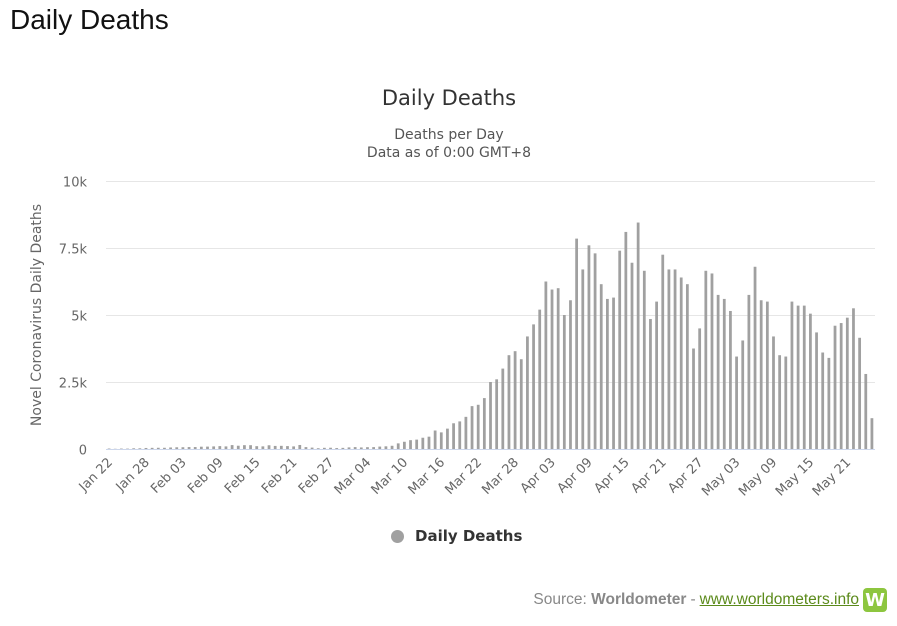 This screenshot has height=626, width=897. Describe the element at coordinates (779, 599) in the screenshot. I see `source-link: www.worldometers.info` at that location.